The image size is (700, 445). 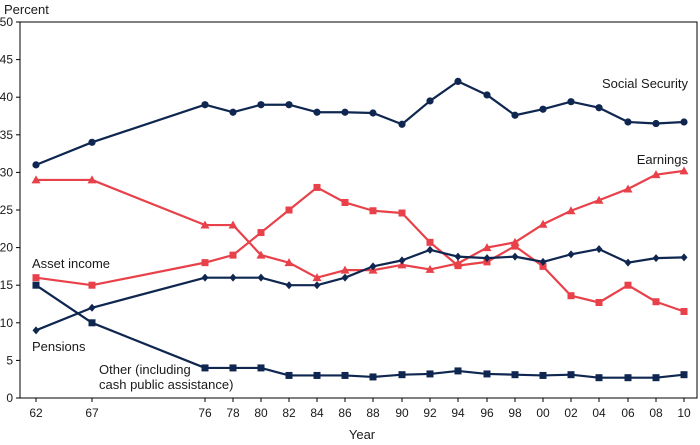 What do you see at coordinates (430, 413) in the screenshot?
I see `x-tick-label: 92` at bounding box center [430, 413].